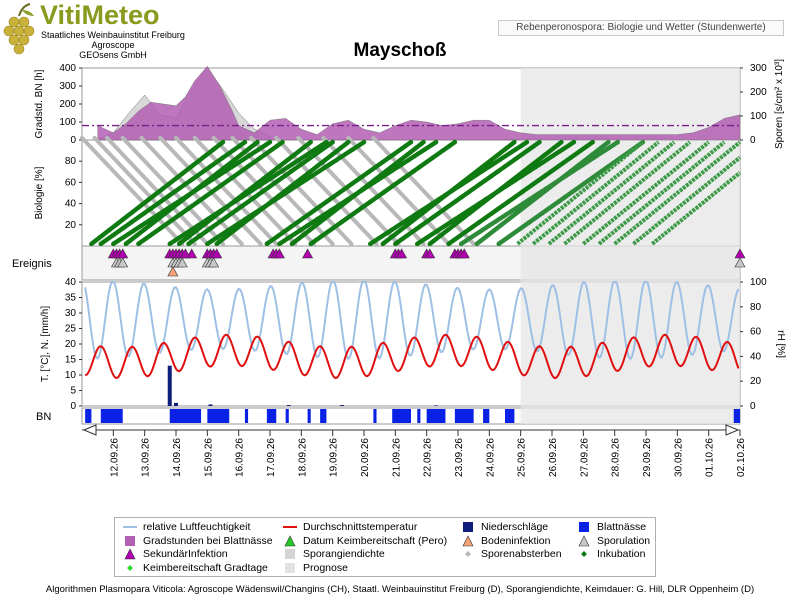  Describe the element at coordinates (130, 567) in the screenshot. I see `diamond-light-green-icon` at that location.